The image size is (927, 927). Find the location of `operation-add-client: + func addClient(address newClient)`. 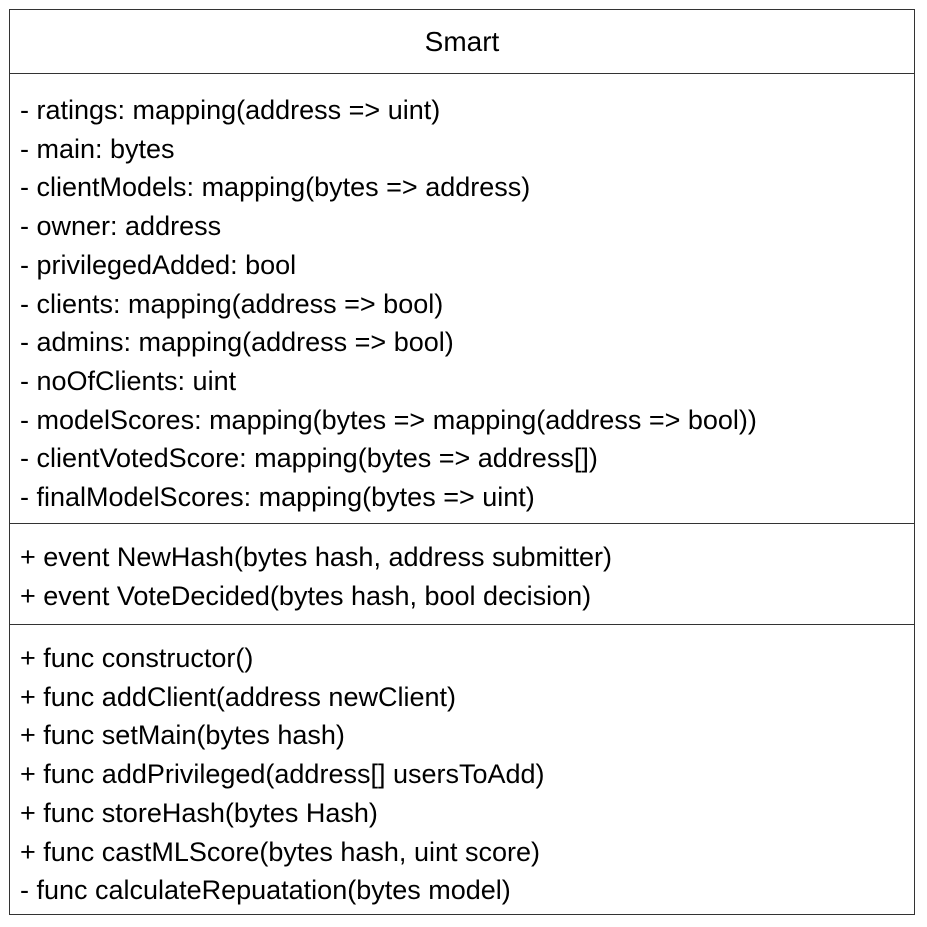

operation-add-client: + func addClient(address newClient) is located at coordinates (238, 696).